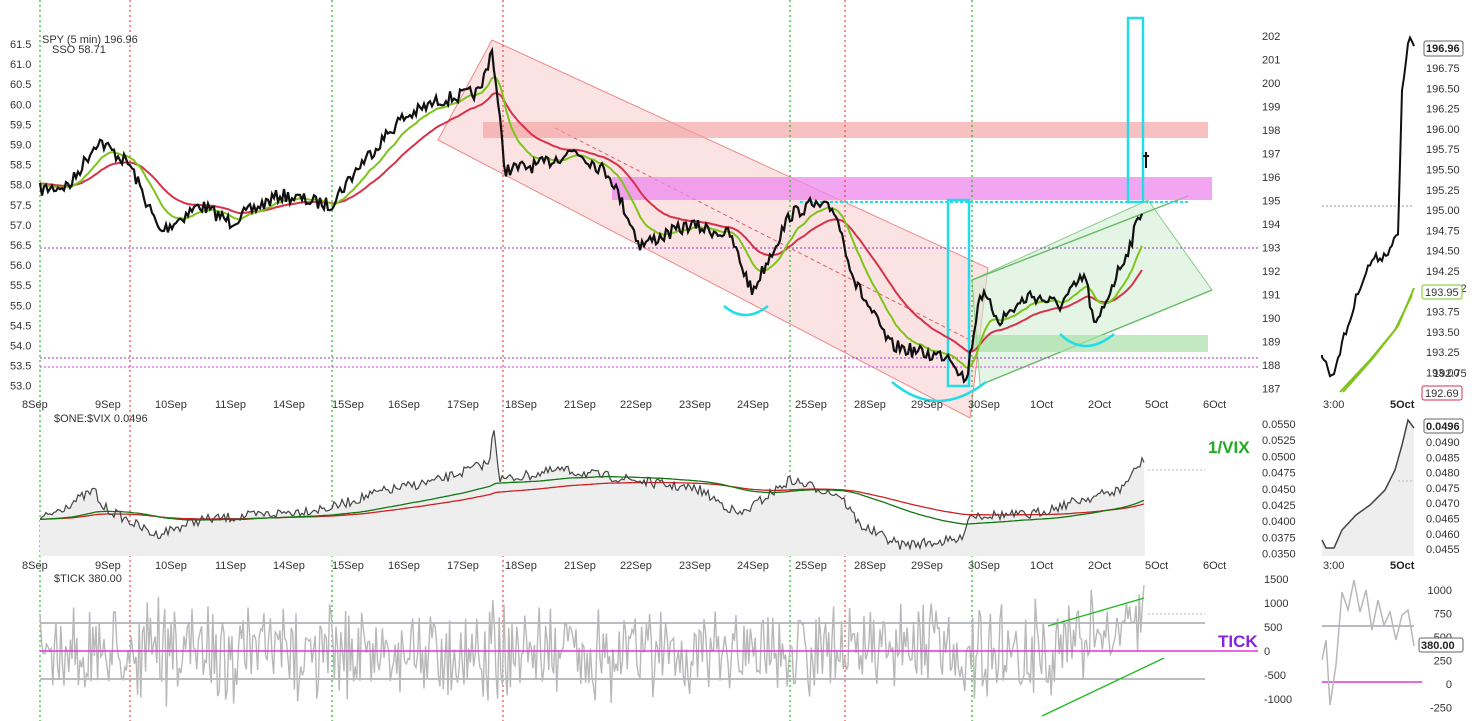  Describe the element at coordinates (20, 246) in the screenshot. I see `left-axis-tick: 56.5` at that location.